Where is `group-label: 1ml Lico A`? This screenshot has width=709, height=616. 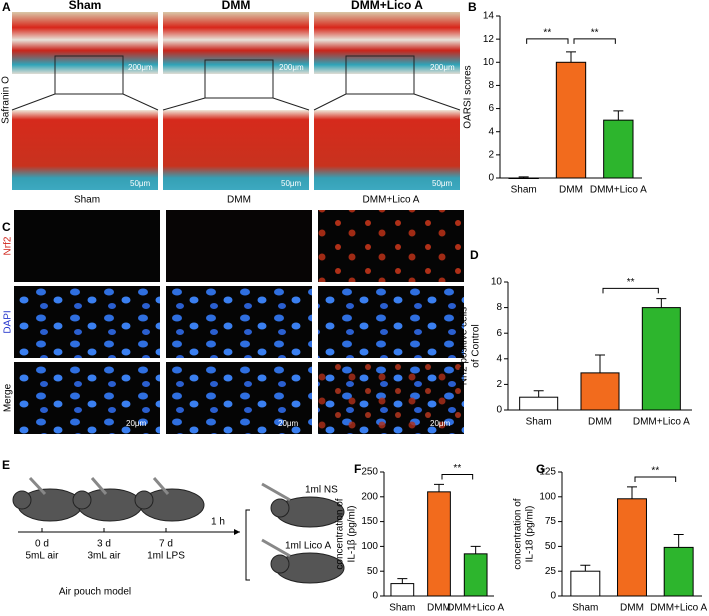 group-label: 1ml Lico A is located at coordinates (308, 546).